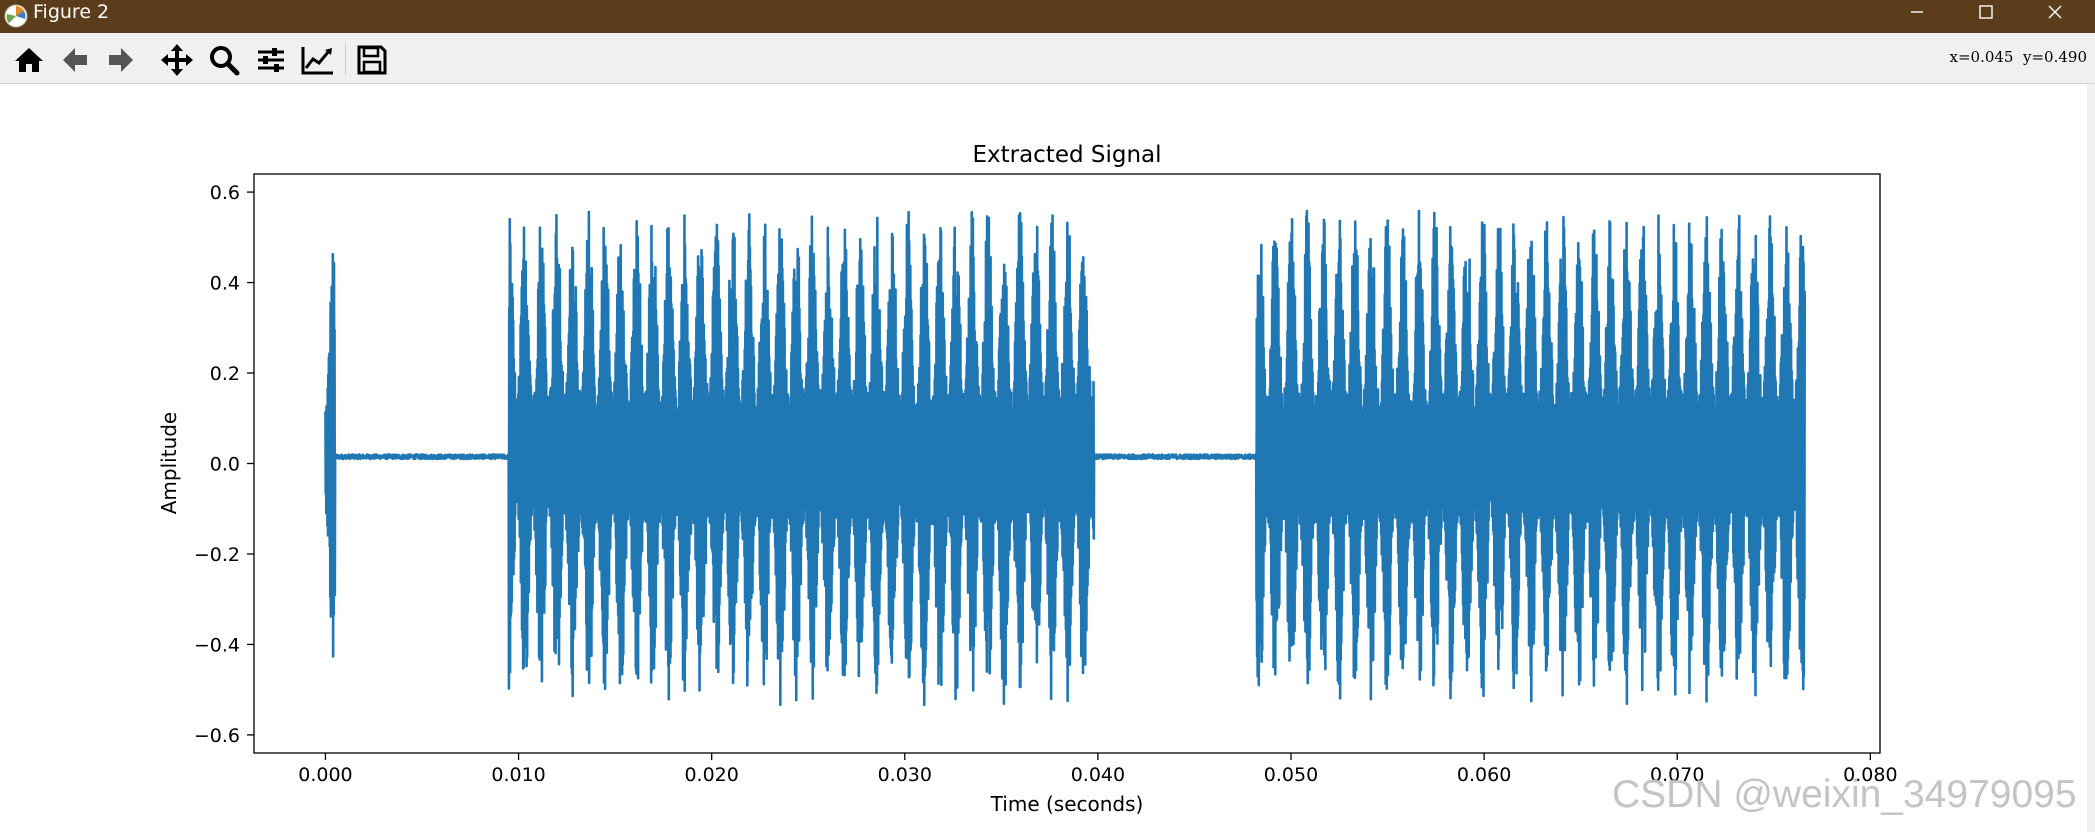 The width and height of the screenshot is (2095, 832). I want to click on x-tick-label: 0.060, so click(1484, 775).